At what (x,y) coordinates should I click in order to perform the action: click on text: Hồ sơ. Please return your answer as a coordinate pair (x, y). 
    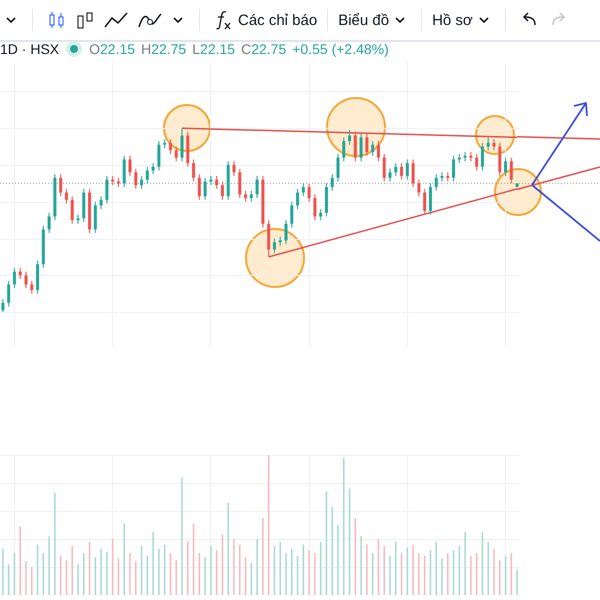
    Looking at the image, I should click on (452, 20).